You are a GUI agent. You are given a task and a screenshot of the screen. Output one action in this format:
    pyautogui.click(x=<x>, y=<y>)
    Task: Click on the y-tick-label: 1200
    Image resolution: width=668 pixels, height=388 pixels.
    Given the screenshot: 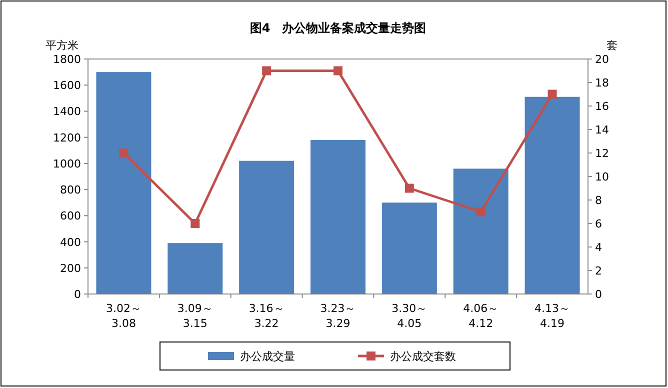 What is the action you would take?
    pyautogui.click(x=67, y=137)
    